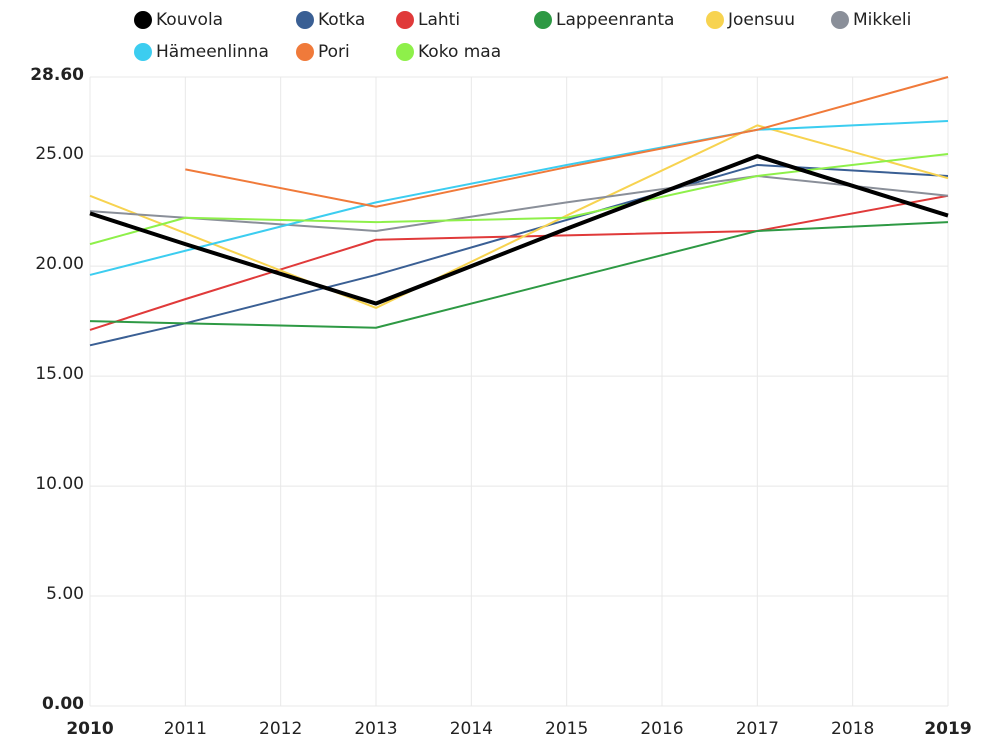 The width and height of the screenshot is (1002, 743). What do you see at coordinates (439, 20) in the screenshot?
I see `legend-label: Lahti` at bounding box center [439, 20].